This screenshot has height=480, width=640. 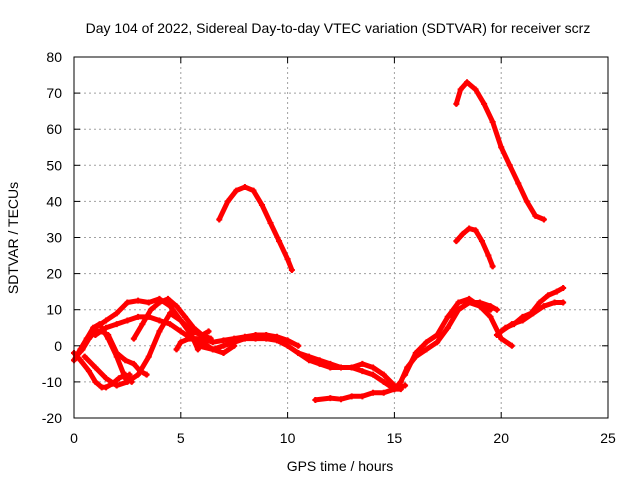 What do you see at coordinates (54, 274) in the screenshot?
I see `y-tick-label: 20` at bounding box center [54, 274].